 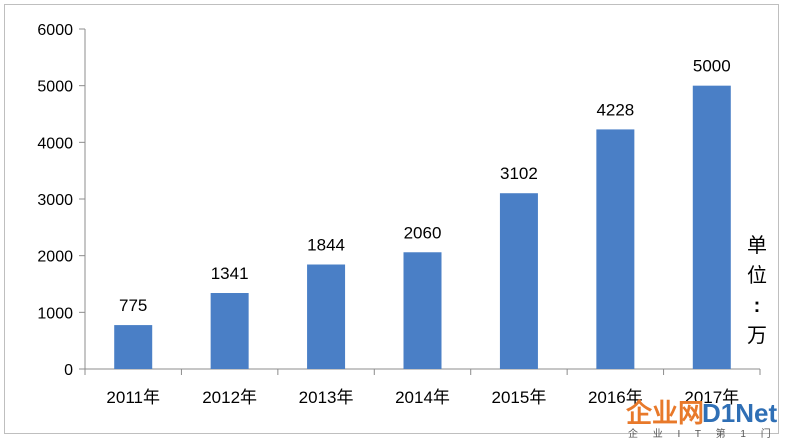 I want to click on data-label: 1844, so click(x=326, y=245).